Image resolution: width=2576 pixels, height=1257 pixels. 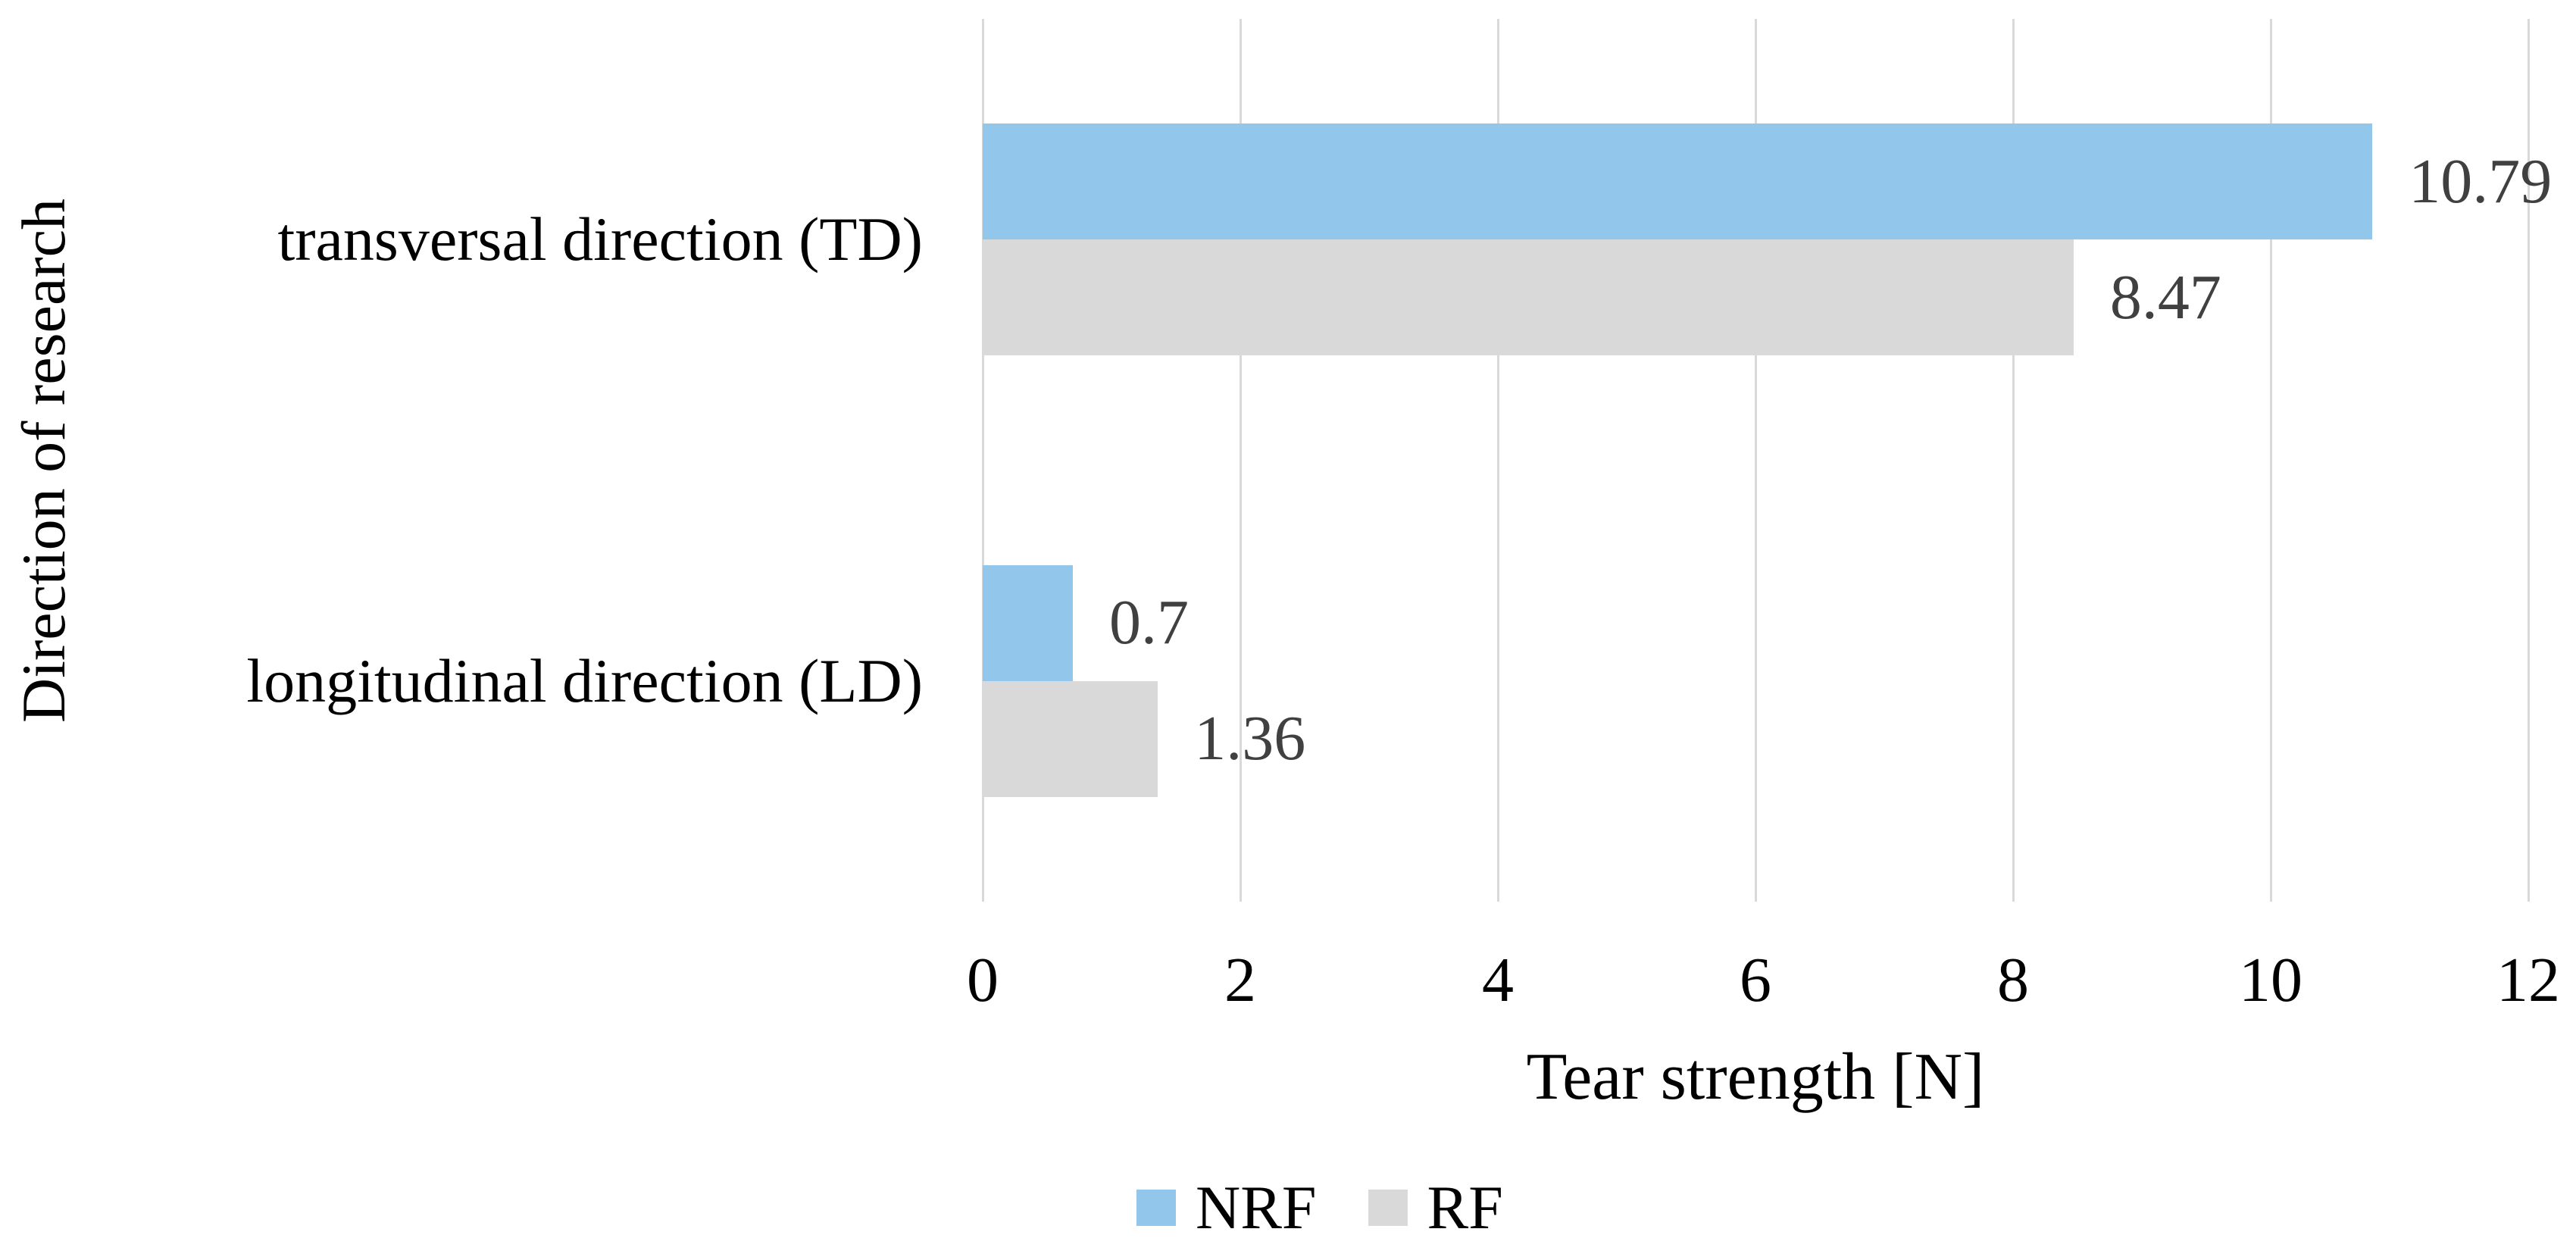 What do you see at coordinates (1240, 980) in the screenshot?
I see `x-tick-label: 2` at bounding box center [1240, 980].